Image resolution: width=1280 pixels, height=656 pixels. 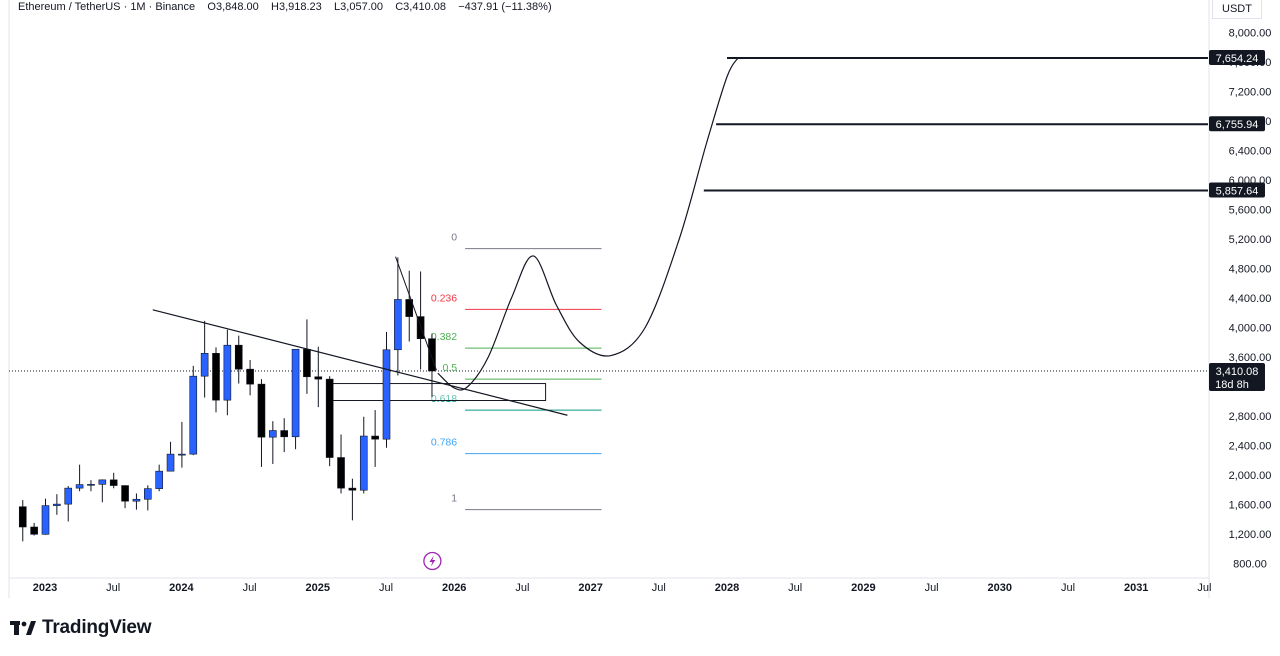 I want to click on y-tick-label: 800.00, so click(x=1250, y=565).